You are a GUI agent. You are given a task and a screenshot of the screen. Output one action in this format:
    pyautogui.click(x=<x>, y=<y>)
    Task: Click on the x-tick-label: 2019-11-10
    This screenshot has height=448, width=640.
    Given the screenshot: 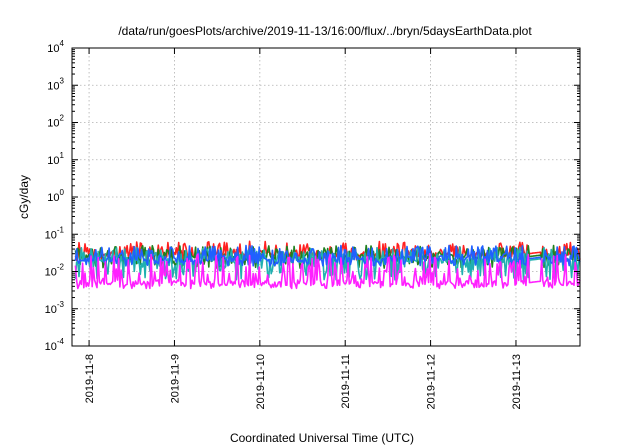 What is the action you would take?
    pyautogui.click(x=261, y=381)
    